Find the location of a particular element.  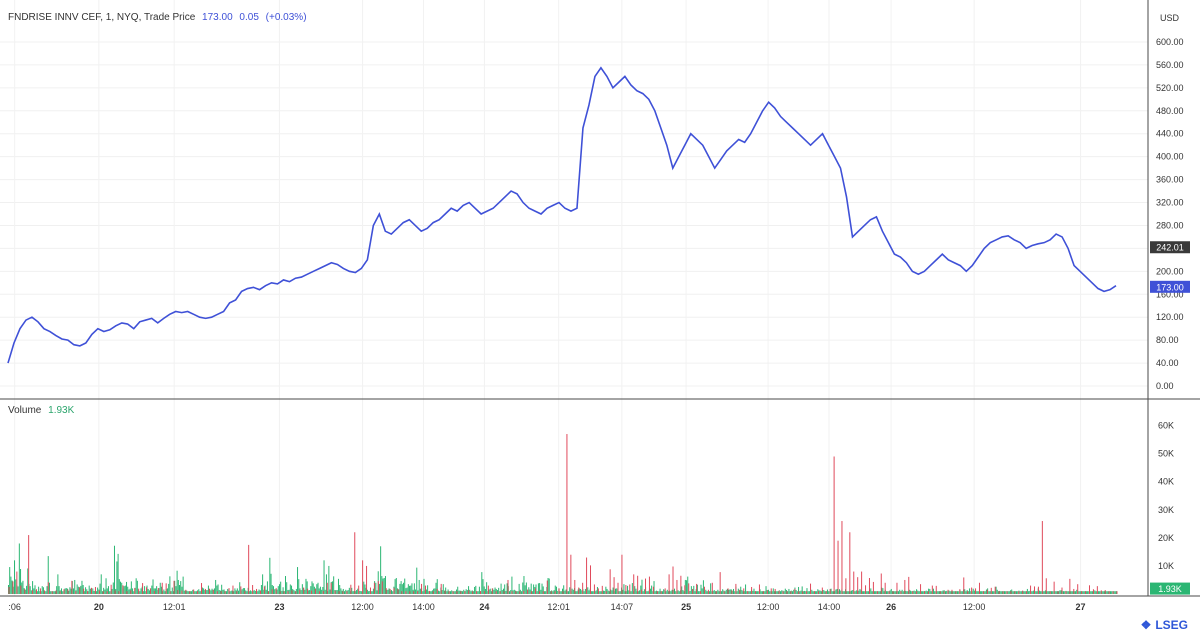

time-tick-label: :06 is located at coordinates (14, 607).